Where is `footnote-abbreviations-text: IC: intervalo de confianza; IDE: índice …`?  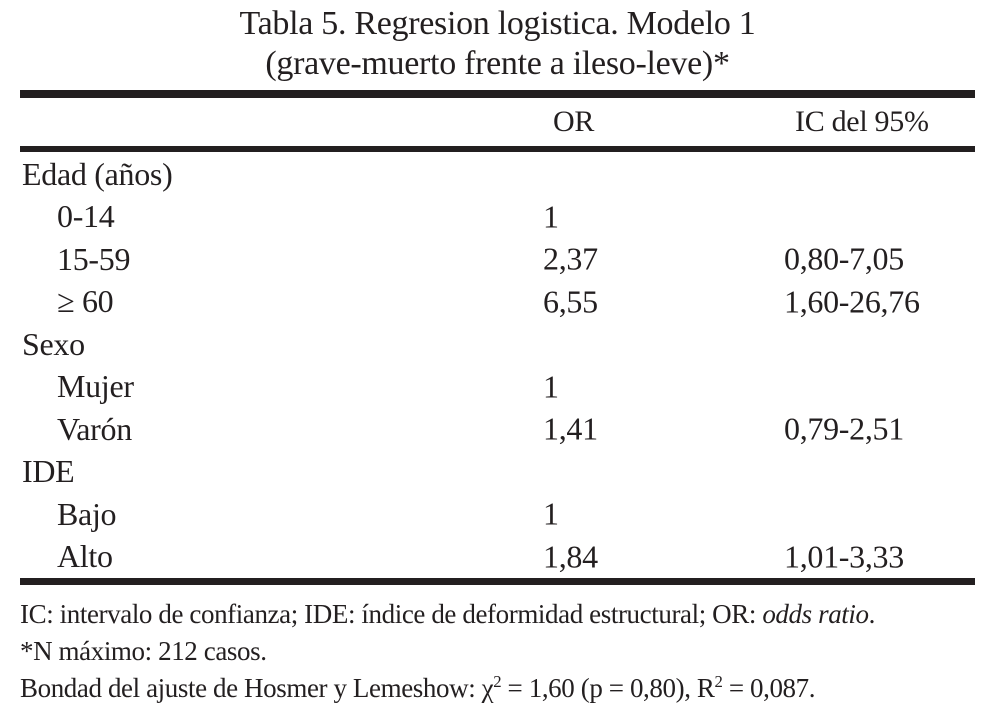 footnote-abbreviations-text: IC: intervalo de confianza; IDE: índice … is located at coordinates (391, 614).